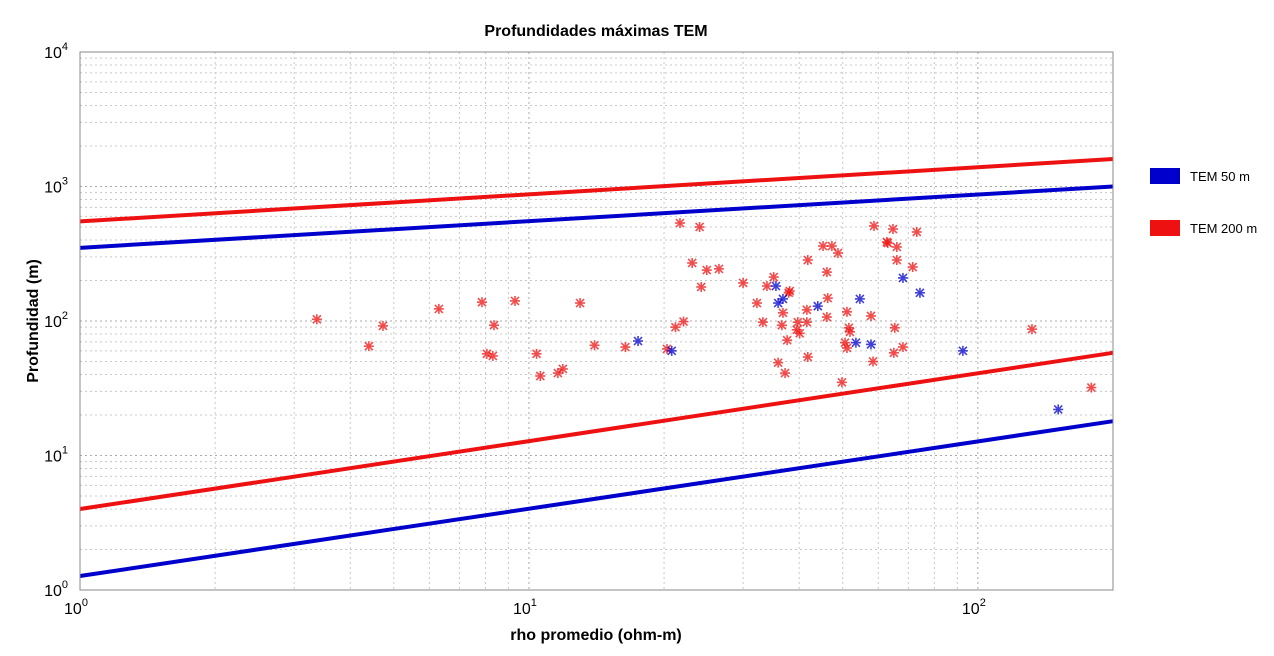 The image size is (1274, 656). What do you see at coordinates (56, 320) in the screenshot?
I see `y-tick-label: 10²` at bounding box center [56, 320].